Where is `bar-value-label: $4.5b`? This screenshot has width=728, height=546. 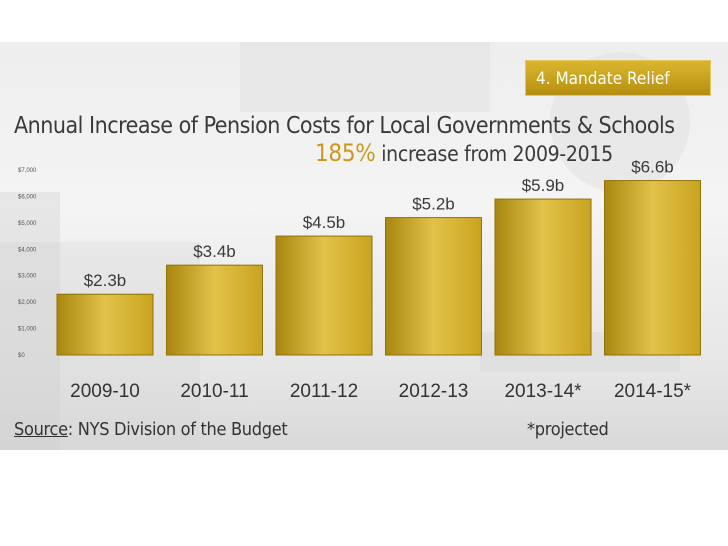 bar-value-label: $4.5b is located at coordinates (324, 222).